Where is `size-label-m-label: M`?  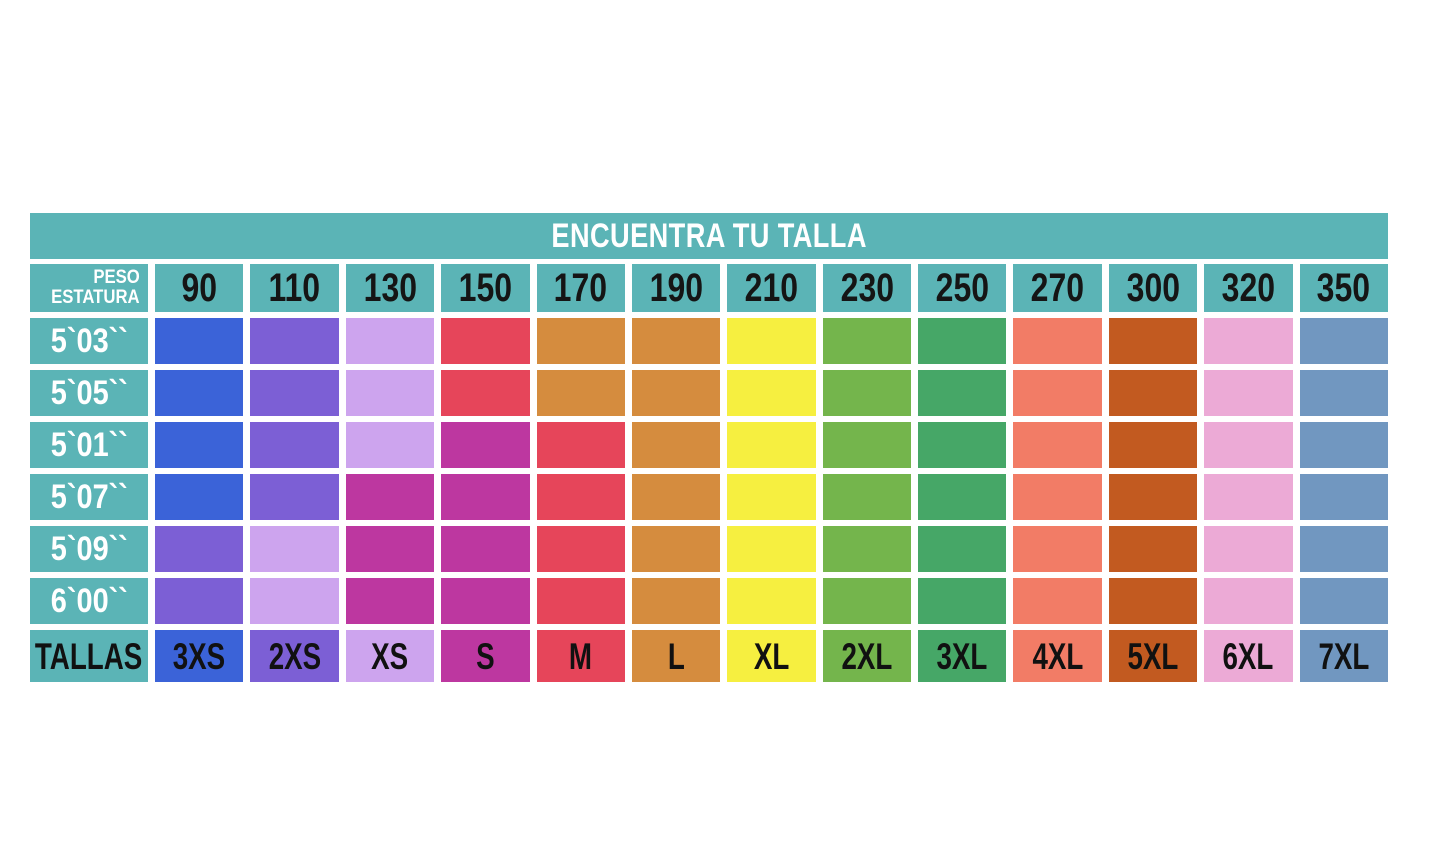
size-label-m-label: M is located at coordinates (581, 656).